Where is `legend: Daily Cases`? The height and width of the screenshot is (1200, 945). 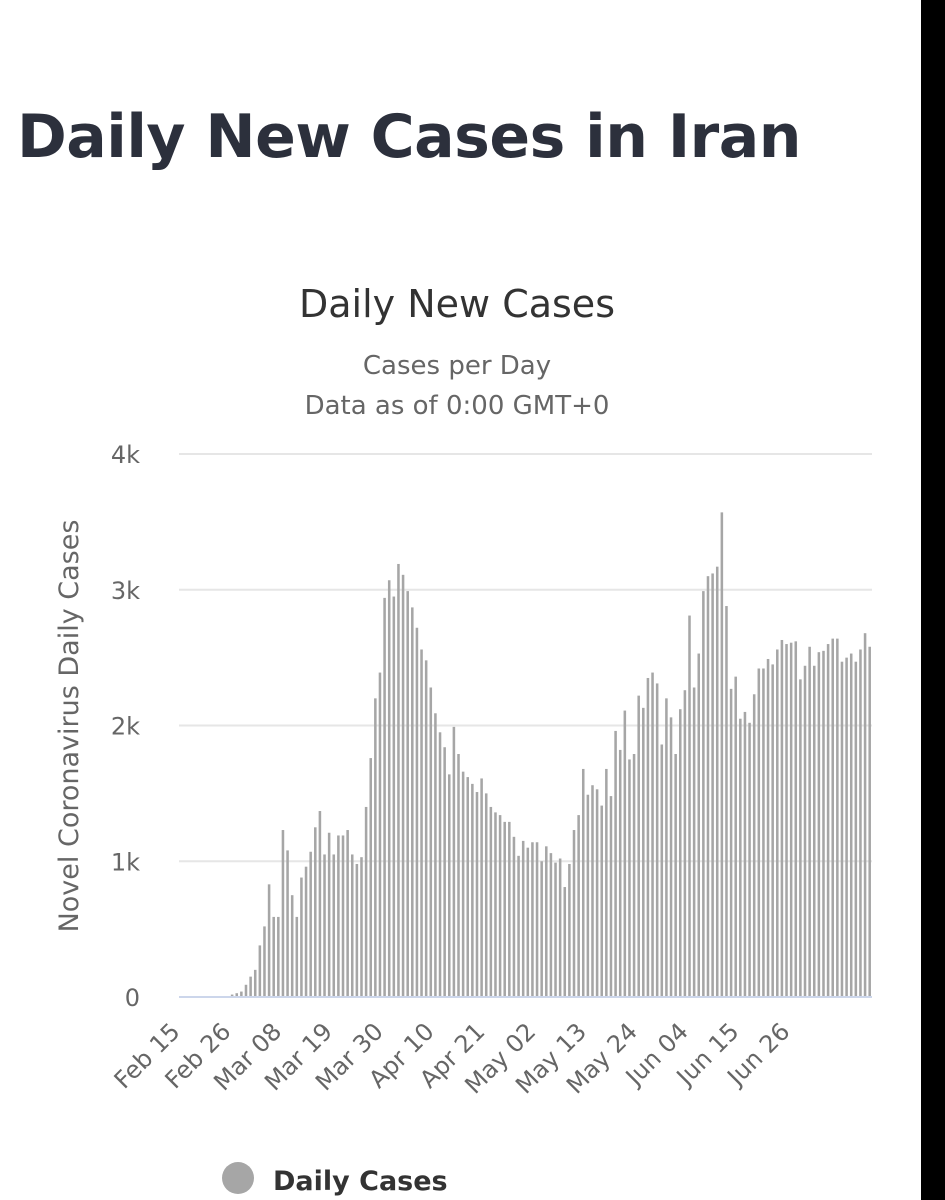 legend: Daily Cases is located at coordinates (335, 1179).